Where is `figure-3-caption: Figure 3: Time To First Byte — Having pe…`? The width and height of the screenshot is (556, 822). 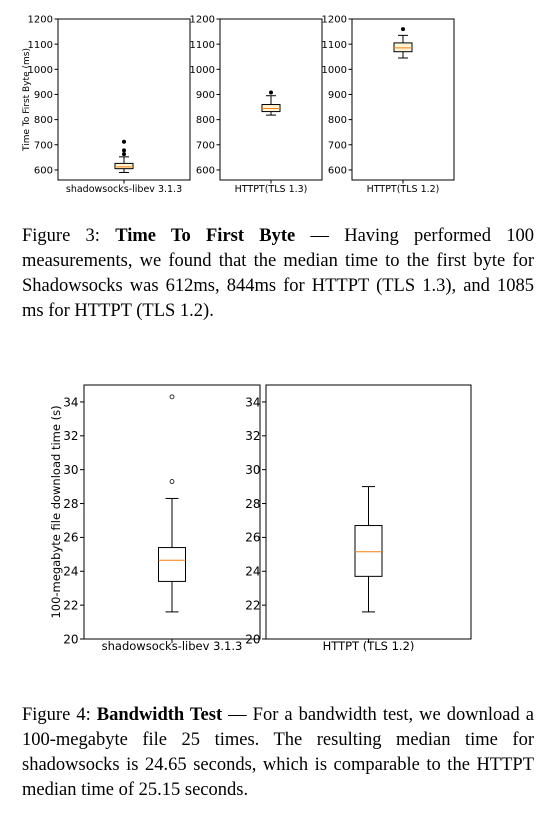 figure-3-caption: Figure 3: Time To First Byte — Having pe… is located at coordinates (278, 274).